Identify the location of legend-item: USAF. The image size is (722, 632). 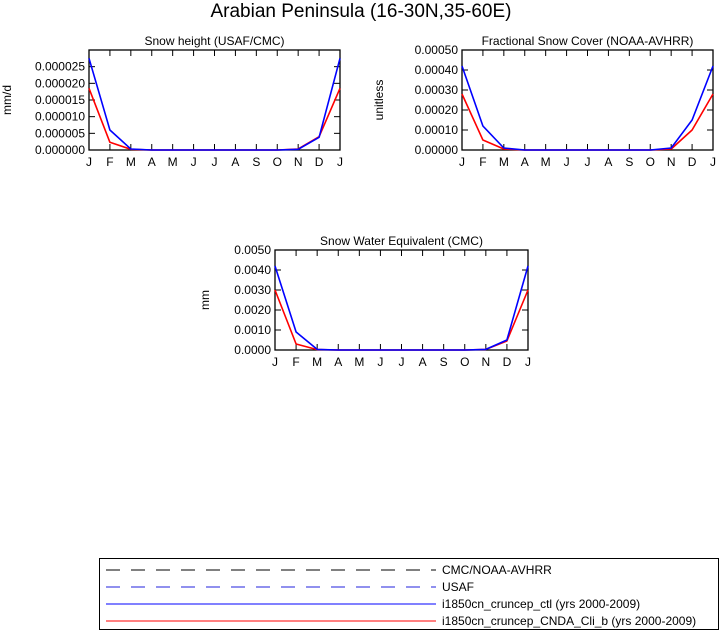
(409, 587).